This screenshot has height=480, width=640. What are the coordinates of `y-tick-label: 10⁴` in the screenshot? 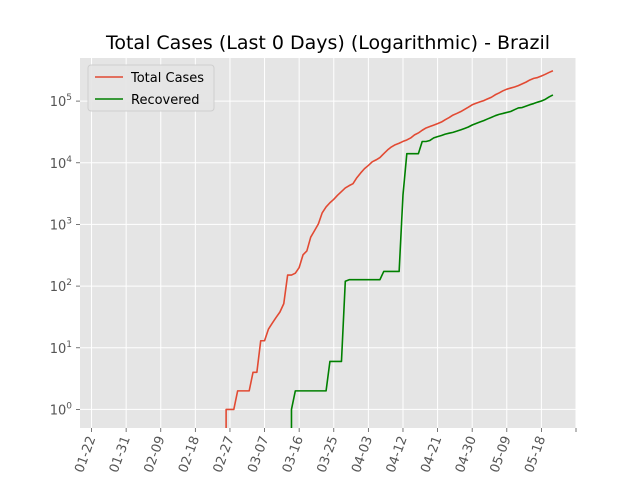 It's located at (61, 163).